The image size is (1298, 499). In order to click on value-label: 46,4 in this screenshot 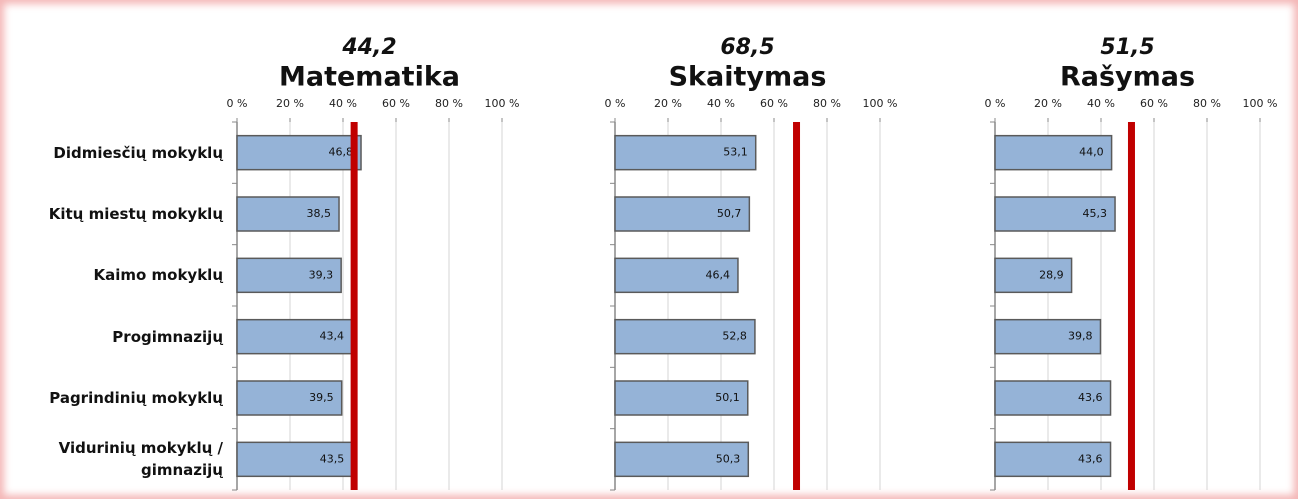, I will do `click(717, 274)`.